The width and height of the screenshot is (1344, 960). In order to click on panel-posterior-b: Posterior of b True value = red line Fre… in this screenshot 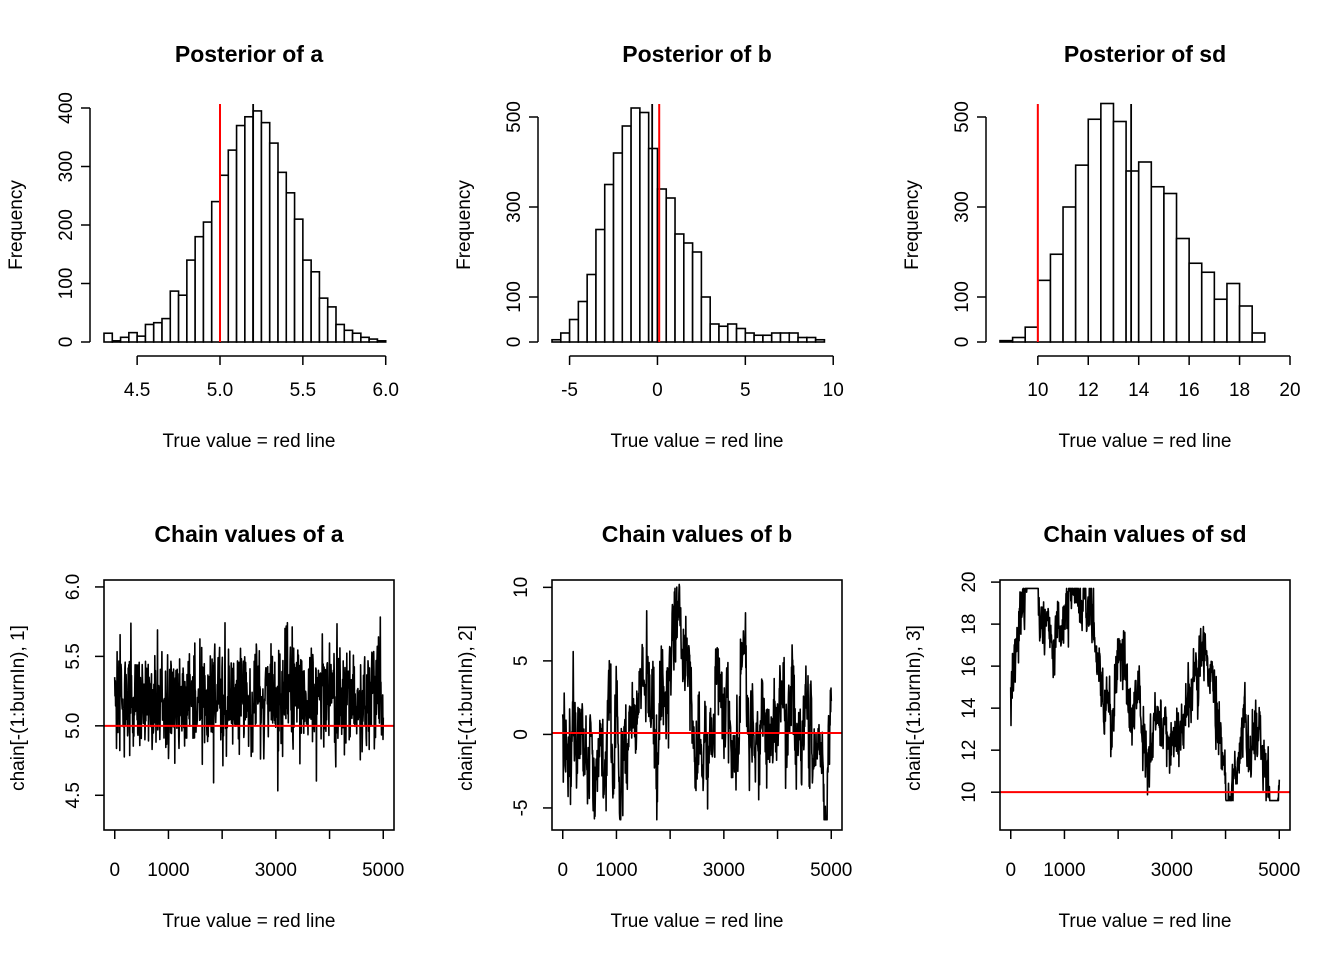, I will do `click(649, 246)`.